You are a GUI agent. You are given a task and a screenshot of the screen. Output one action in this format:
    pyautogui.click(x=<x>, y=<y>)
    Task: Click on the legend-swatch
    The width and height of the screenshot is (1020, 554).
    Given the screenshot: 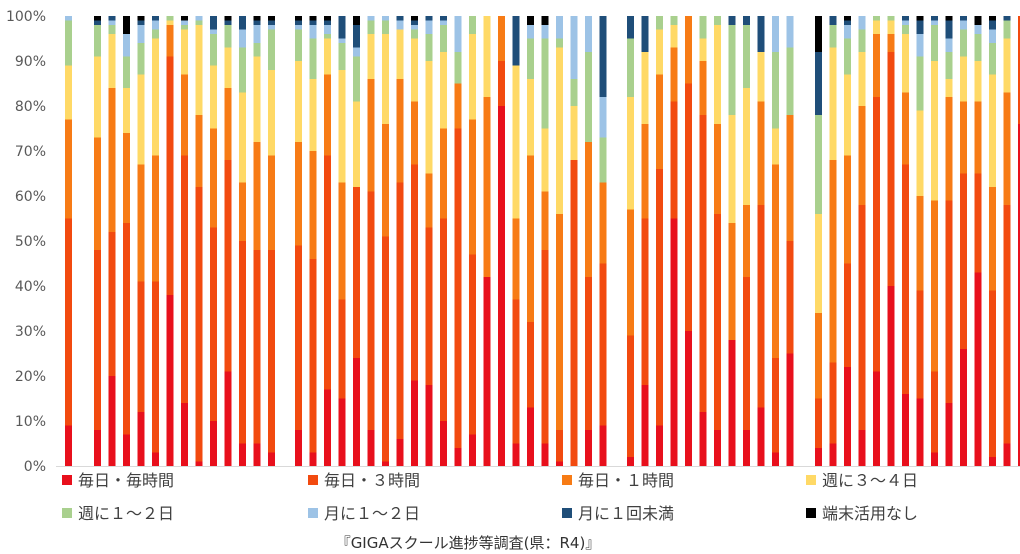 What is the action you would take?
    pyautogui.click(x=567, y=513)
    